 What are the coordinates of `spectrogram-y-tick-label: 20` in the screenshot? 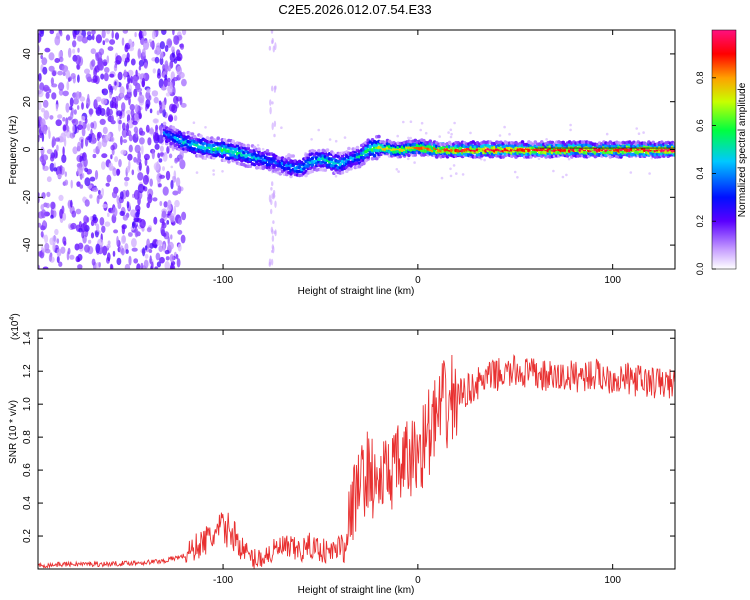 It's located at (27, 102).